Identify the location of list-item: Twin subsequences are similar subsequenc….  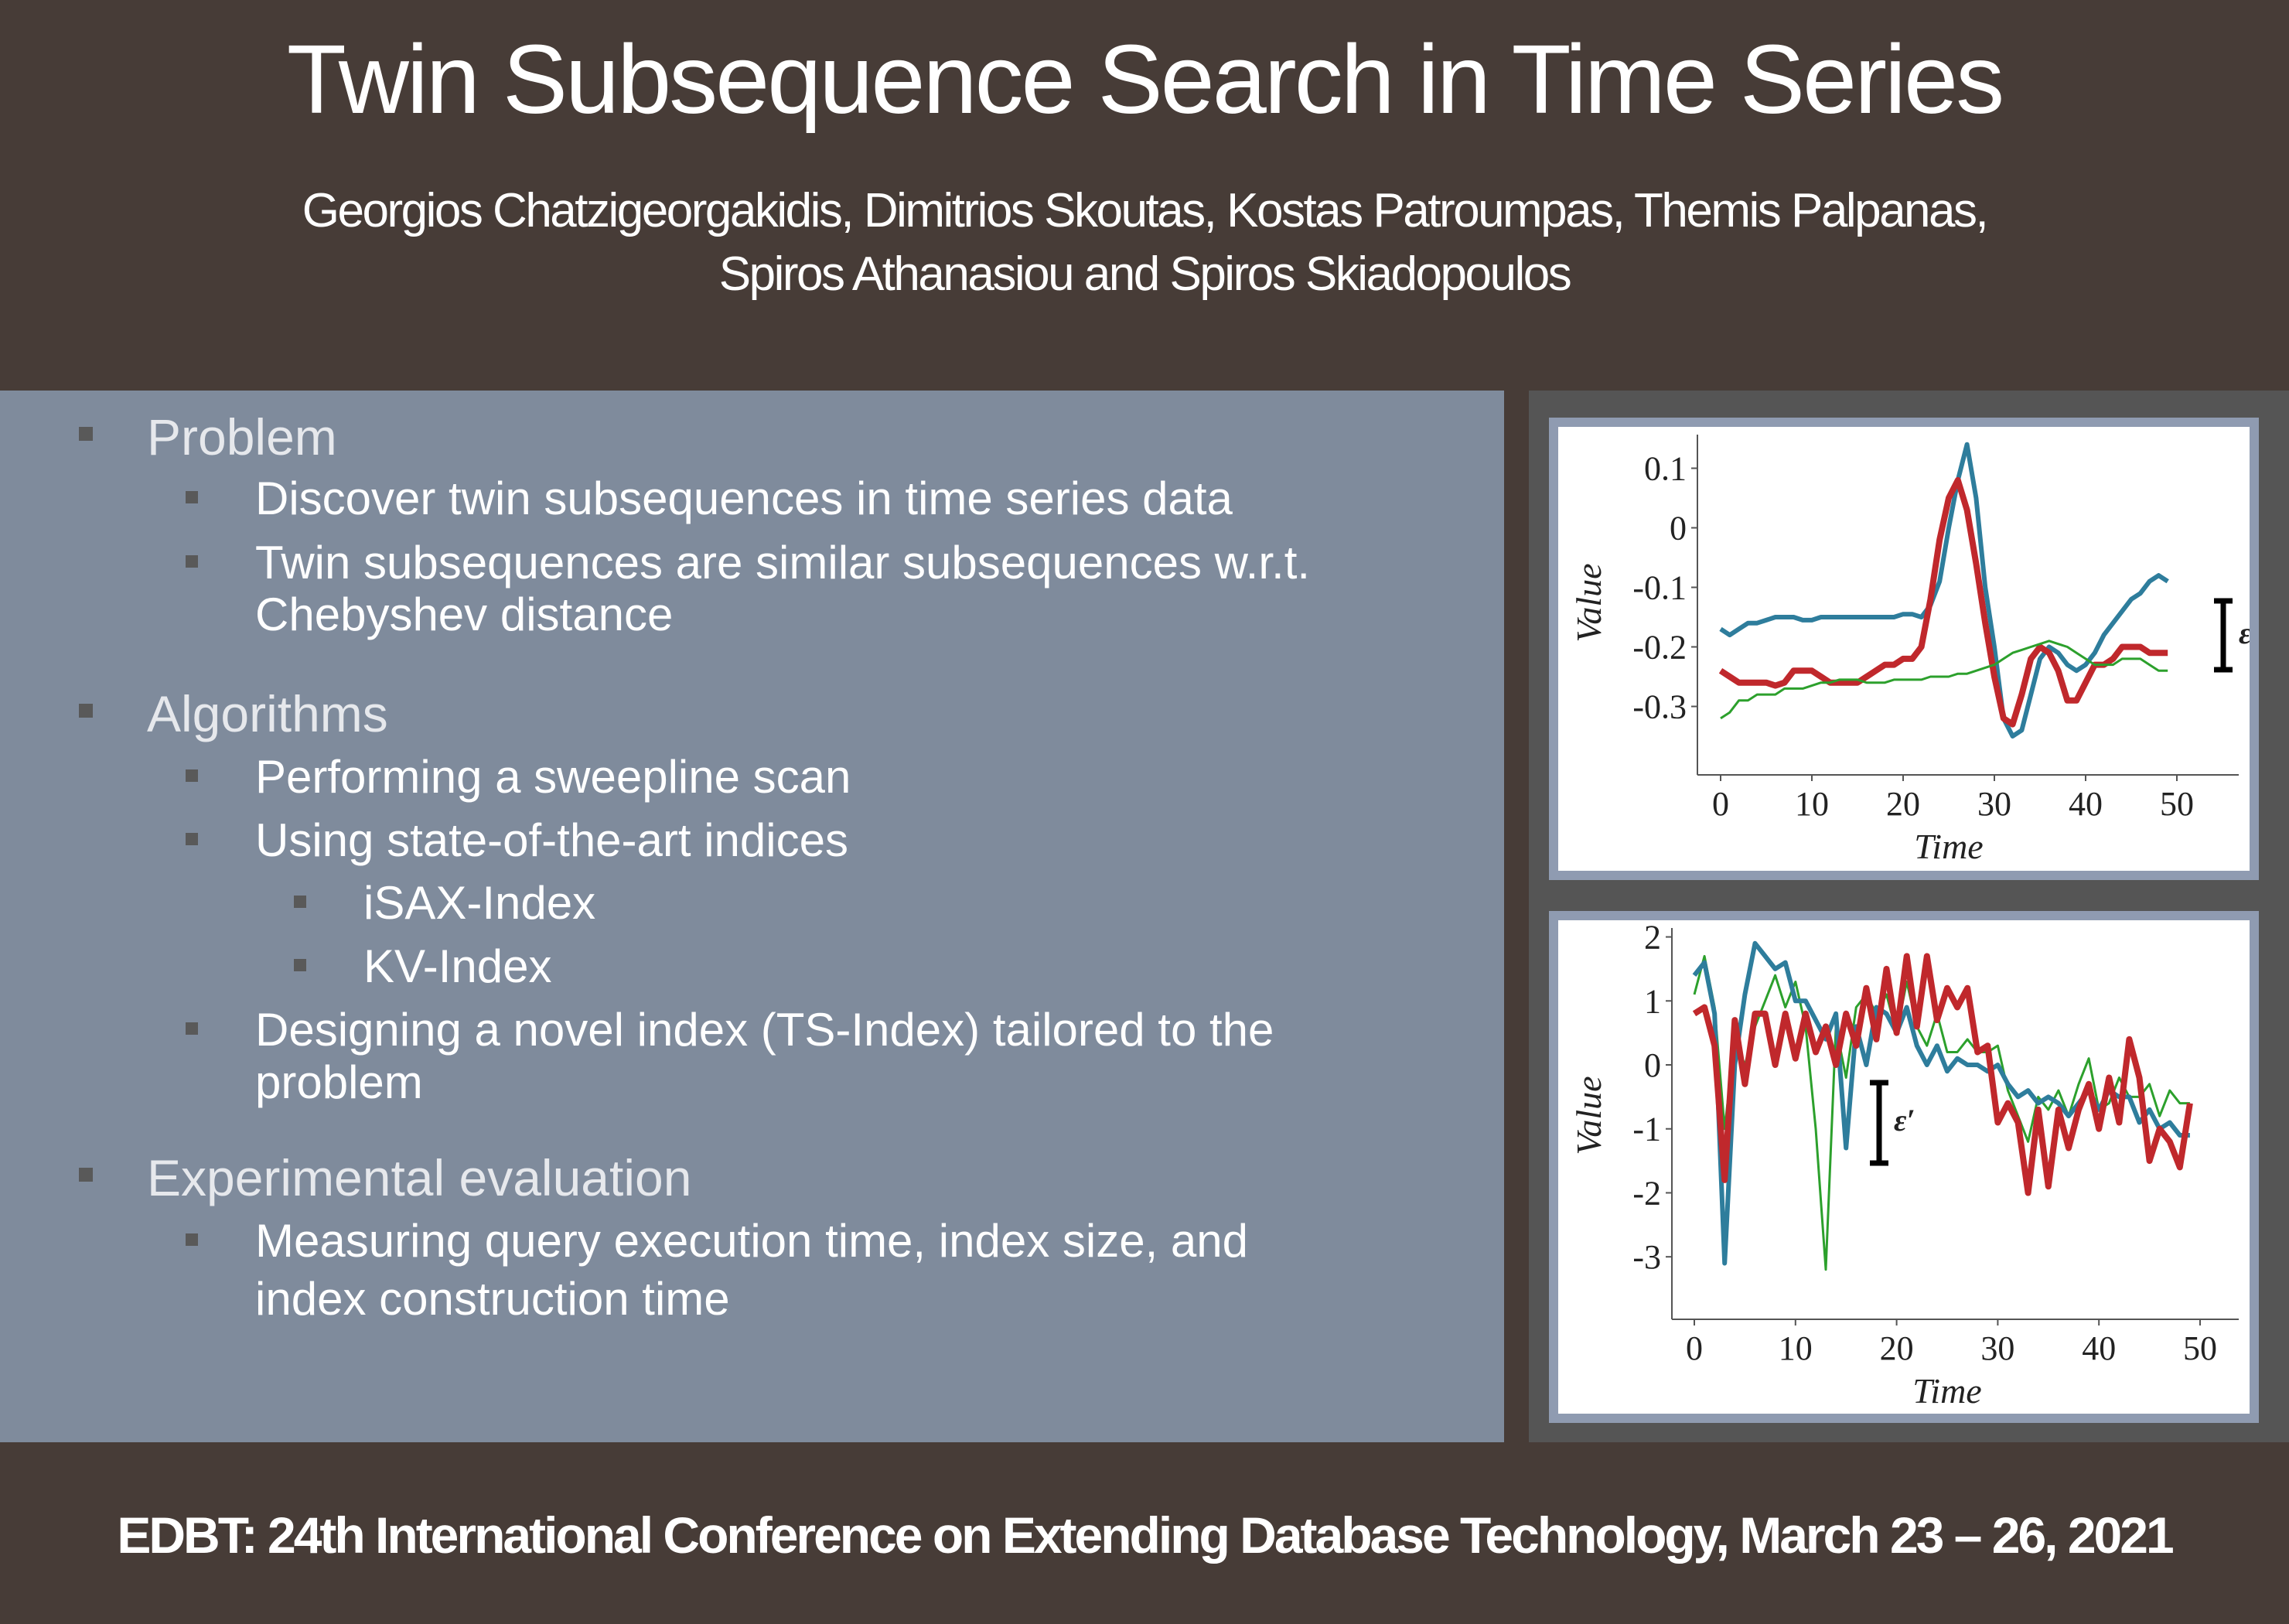
(783, 563).